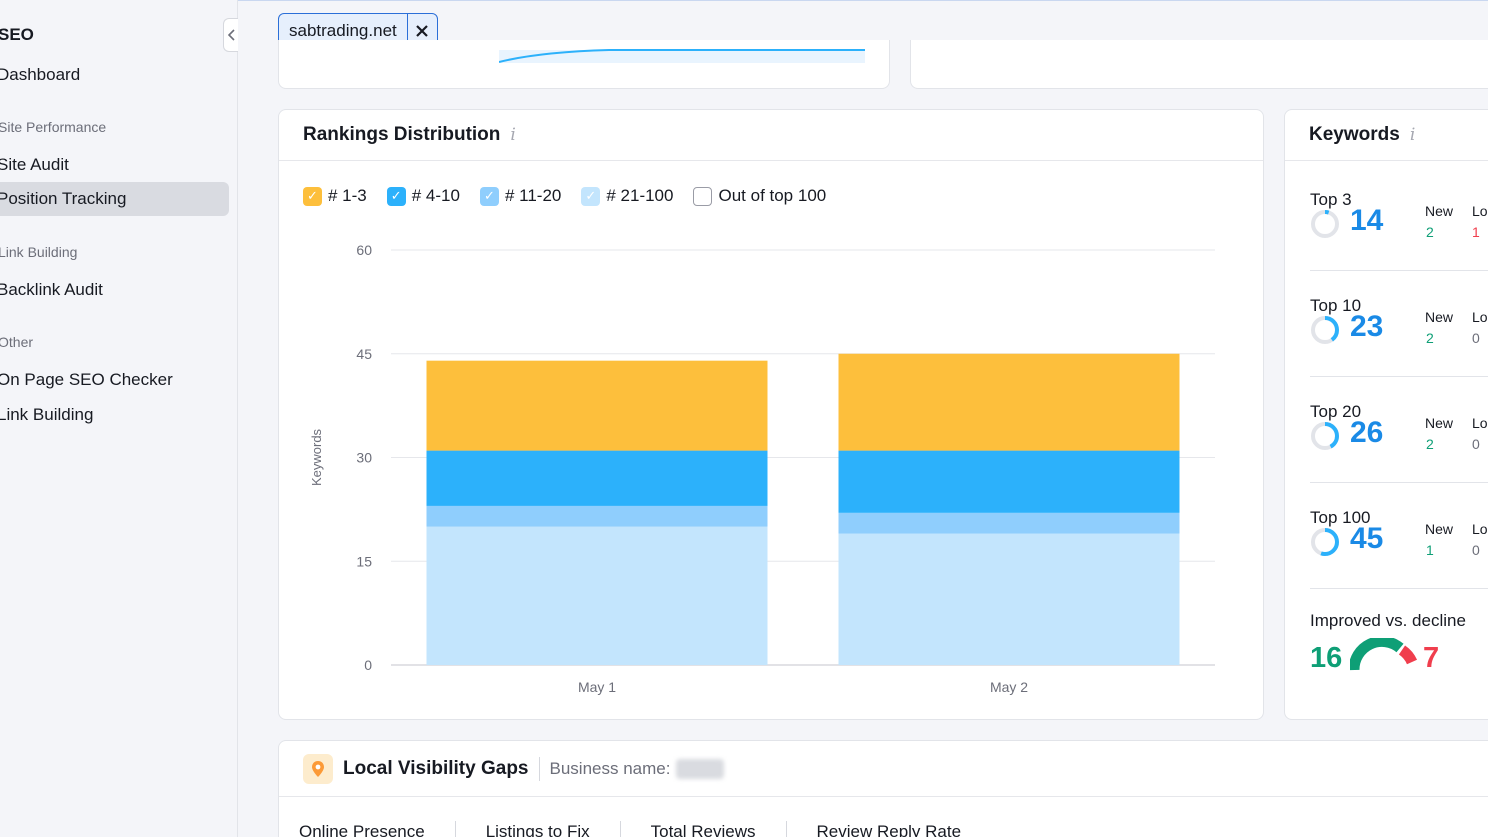 The width and height of the screenshot is (1488, 837). What do you see at coordinates (772, 195) in the screenshot?
I see `legend-label: Out of top 100` at bounding box center [772, 195].